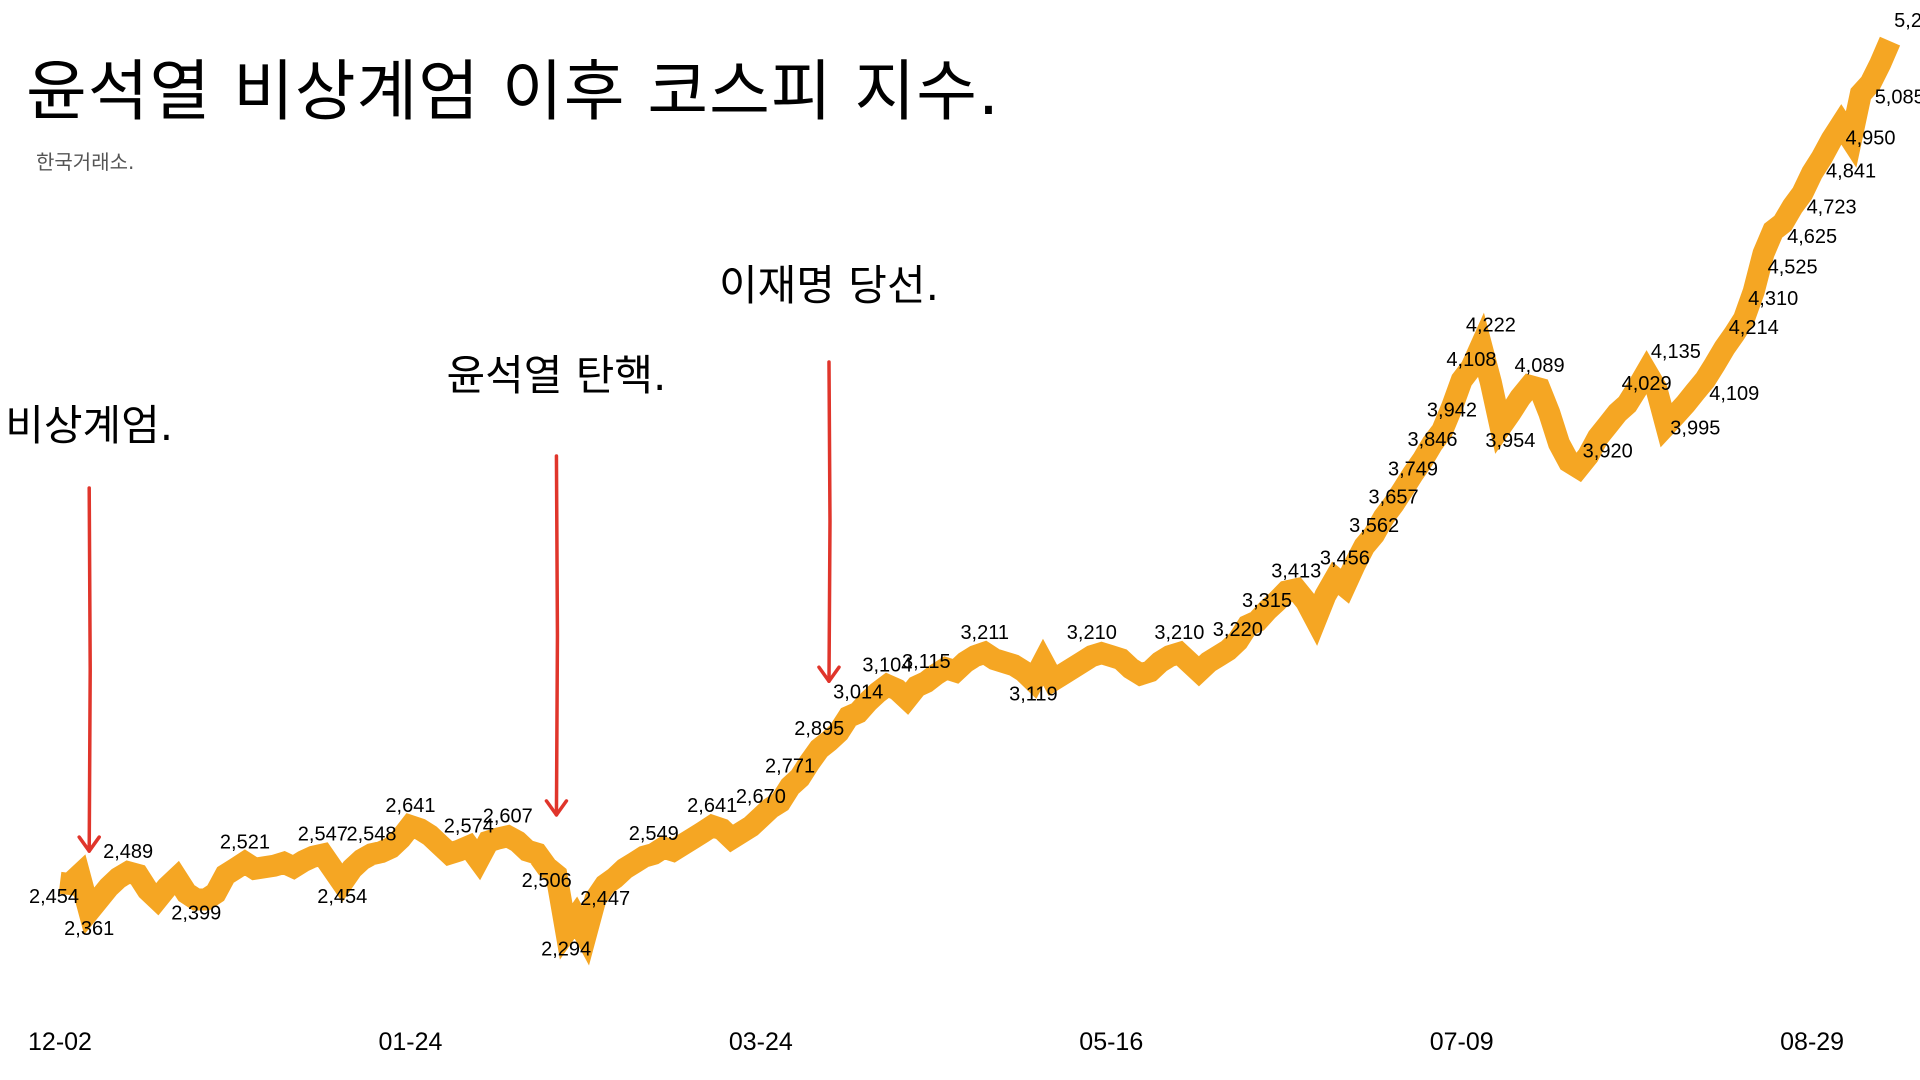  Describe the element at coordinates (196, 914) in the screenshot. I see `data-label: 2,399` at that location.